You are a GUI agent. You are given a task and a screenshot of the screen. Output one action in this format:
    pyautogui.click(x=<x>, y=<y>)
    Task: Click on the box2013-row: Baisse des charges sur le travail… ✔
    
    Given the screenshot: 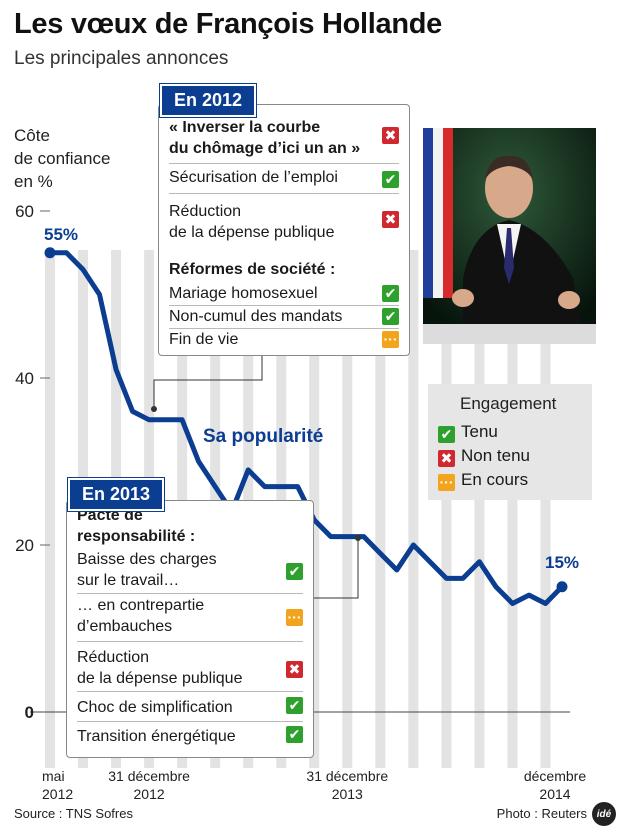 What is the action you would take?
    pyautogui.click(x=190, y=571)
    